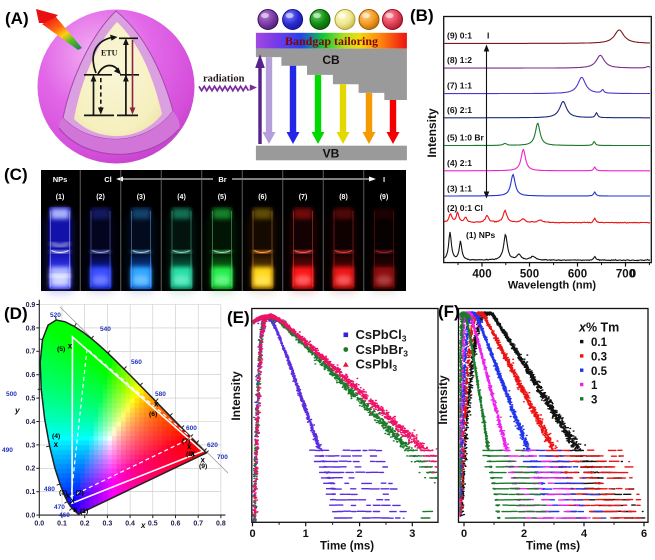 This screenshot has width=655, height=560. What do you see at coordinates (49, 489) in the screenshot?
I see `svg-text: 480` at bounding box center [49, 489].